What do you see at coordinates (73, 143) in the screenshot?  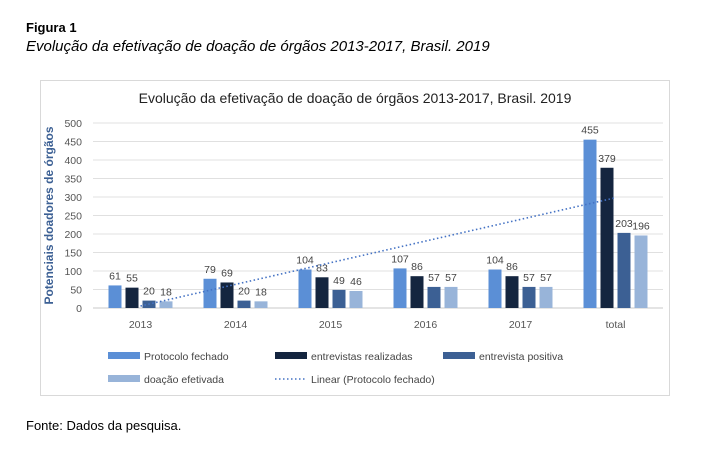 I see `y-tick-label: 450` at bounding box center [73, 143].